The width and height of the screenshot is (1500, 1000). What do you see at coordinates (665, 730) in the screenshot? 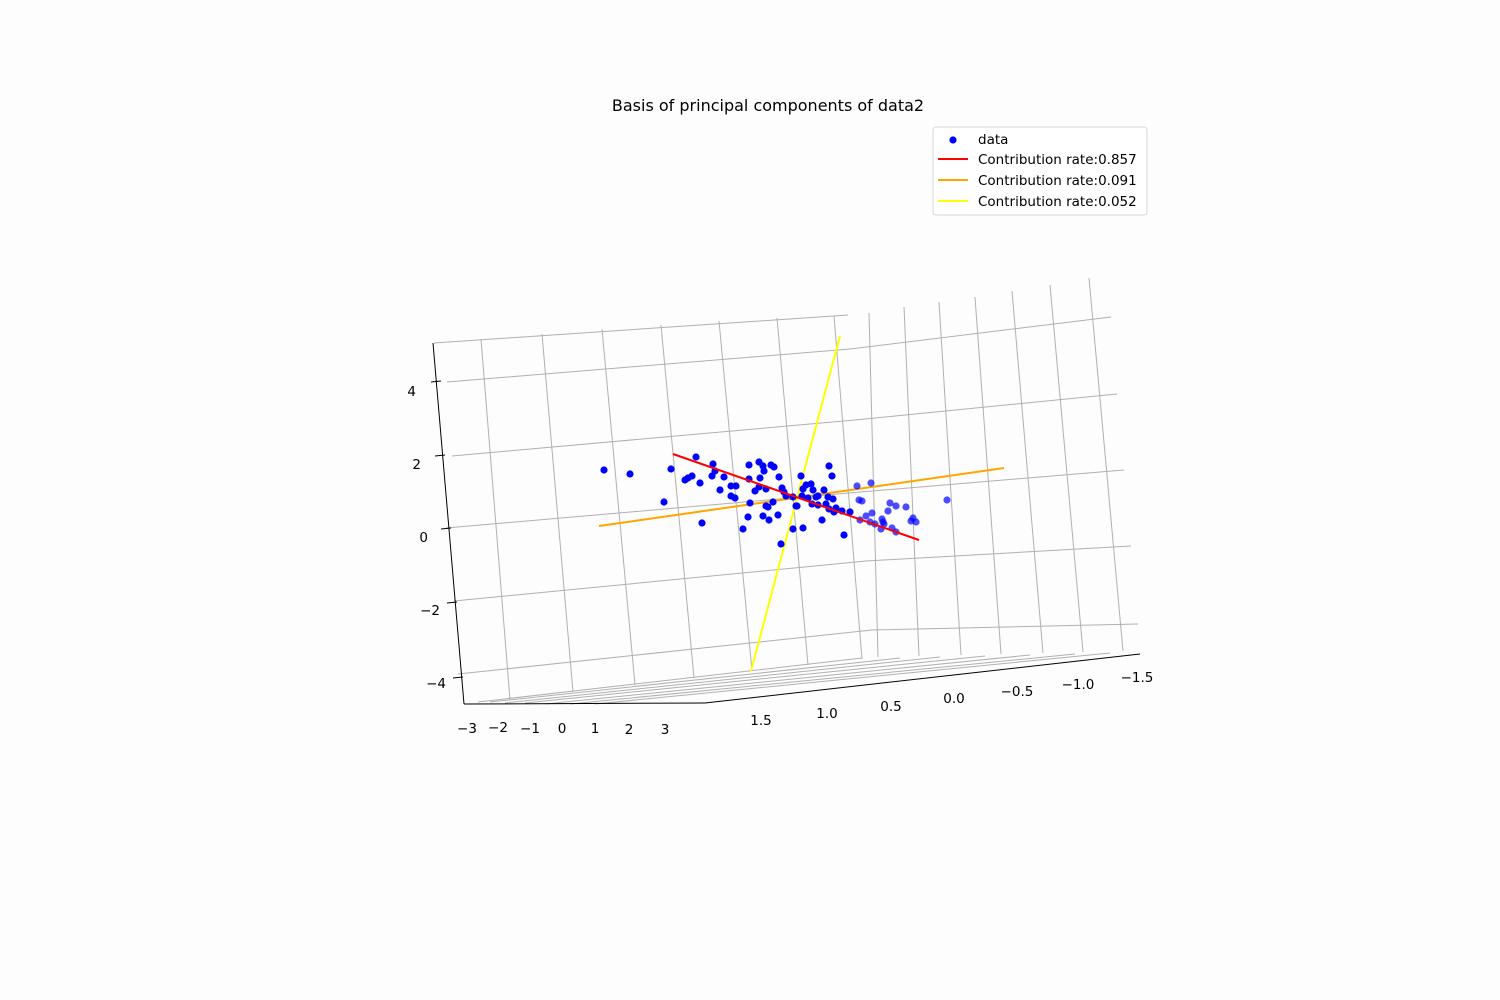
I see `x-tick-label: 3` at bounding box center [665, 730].